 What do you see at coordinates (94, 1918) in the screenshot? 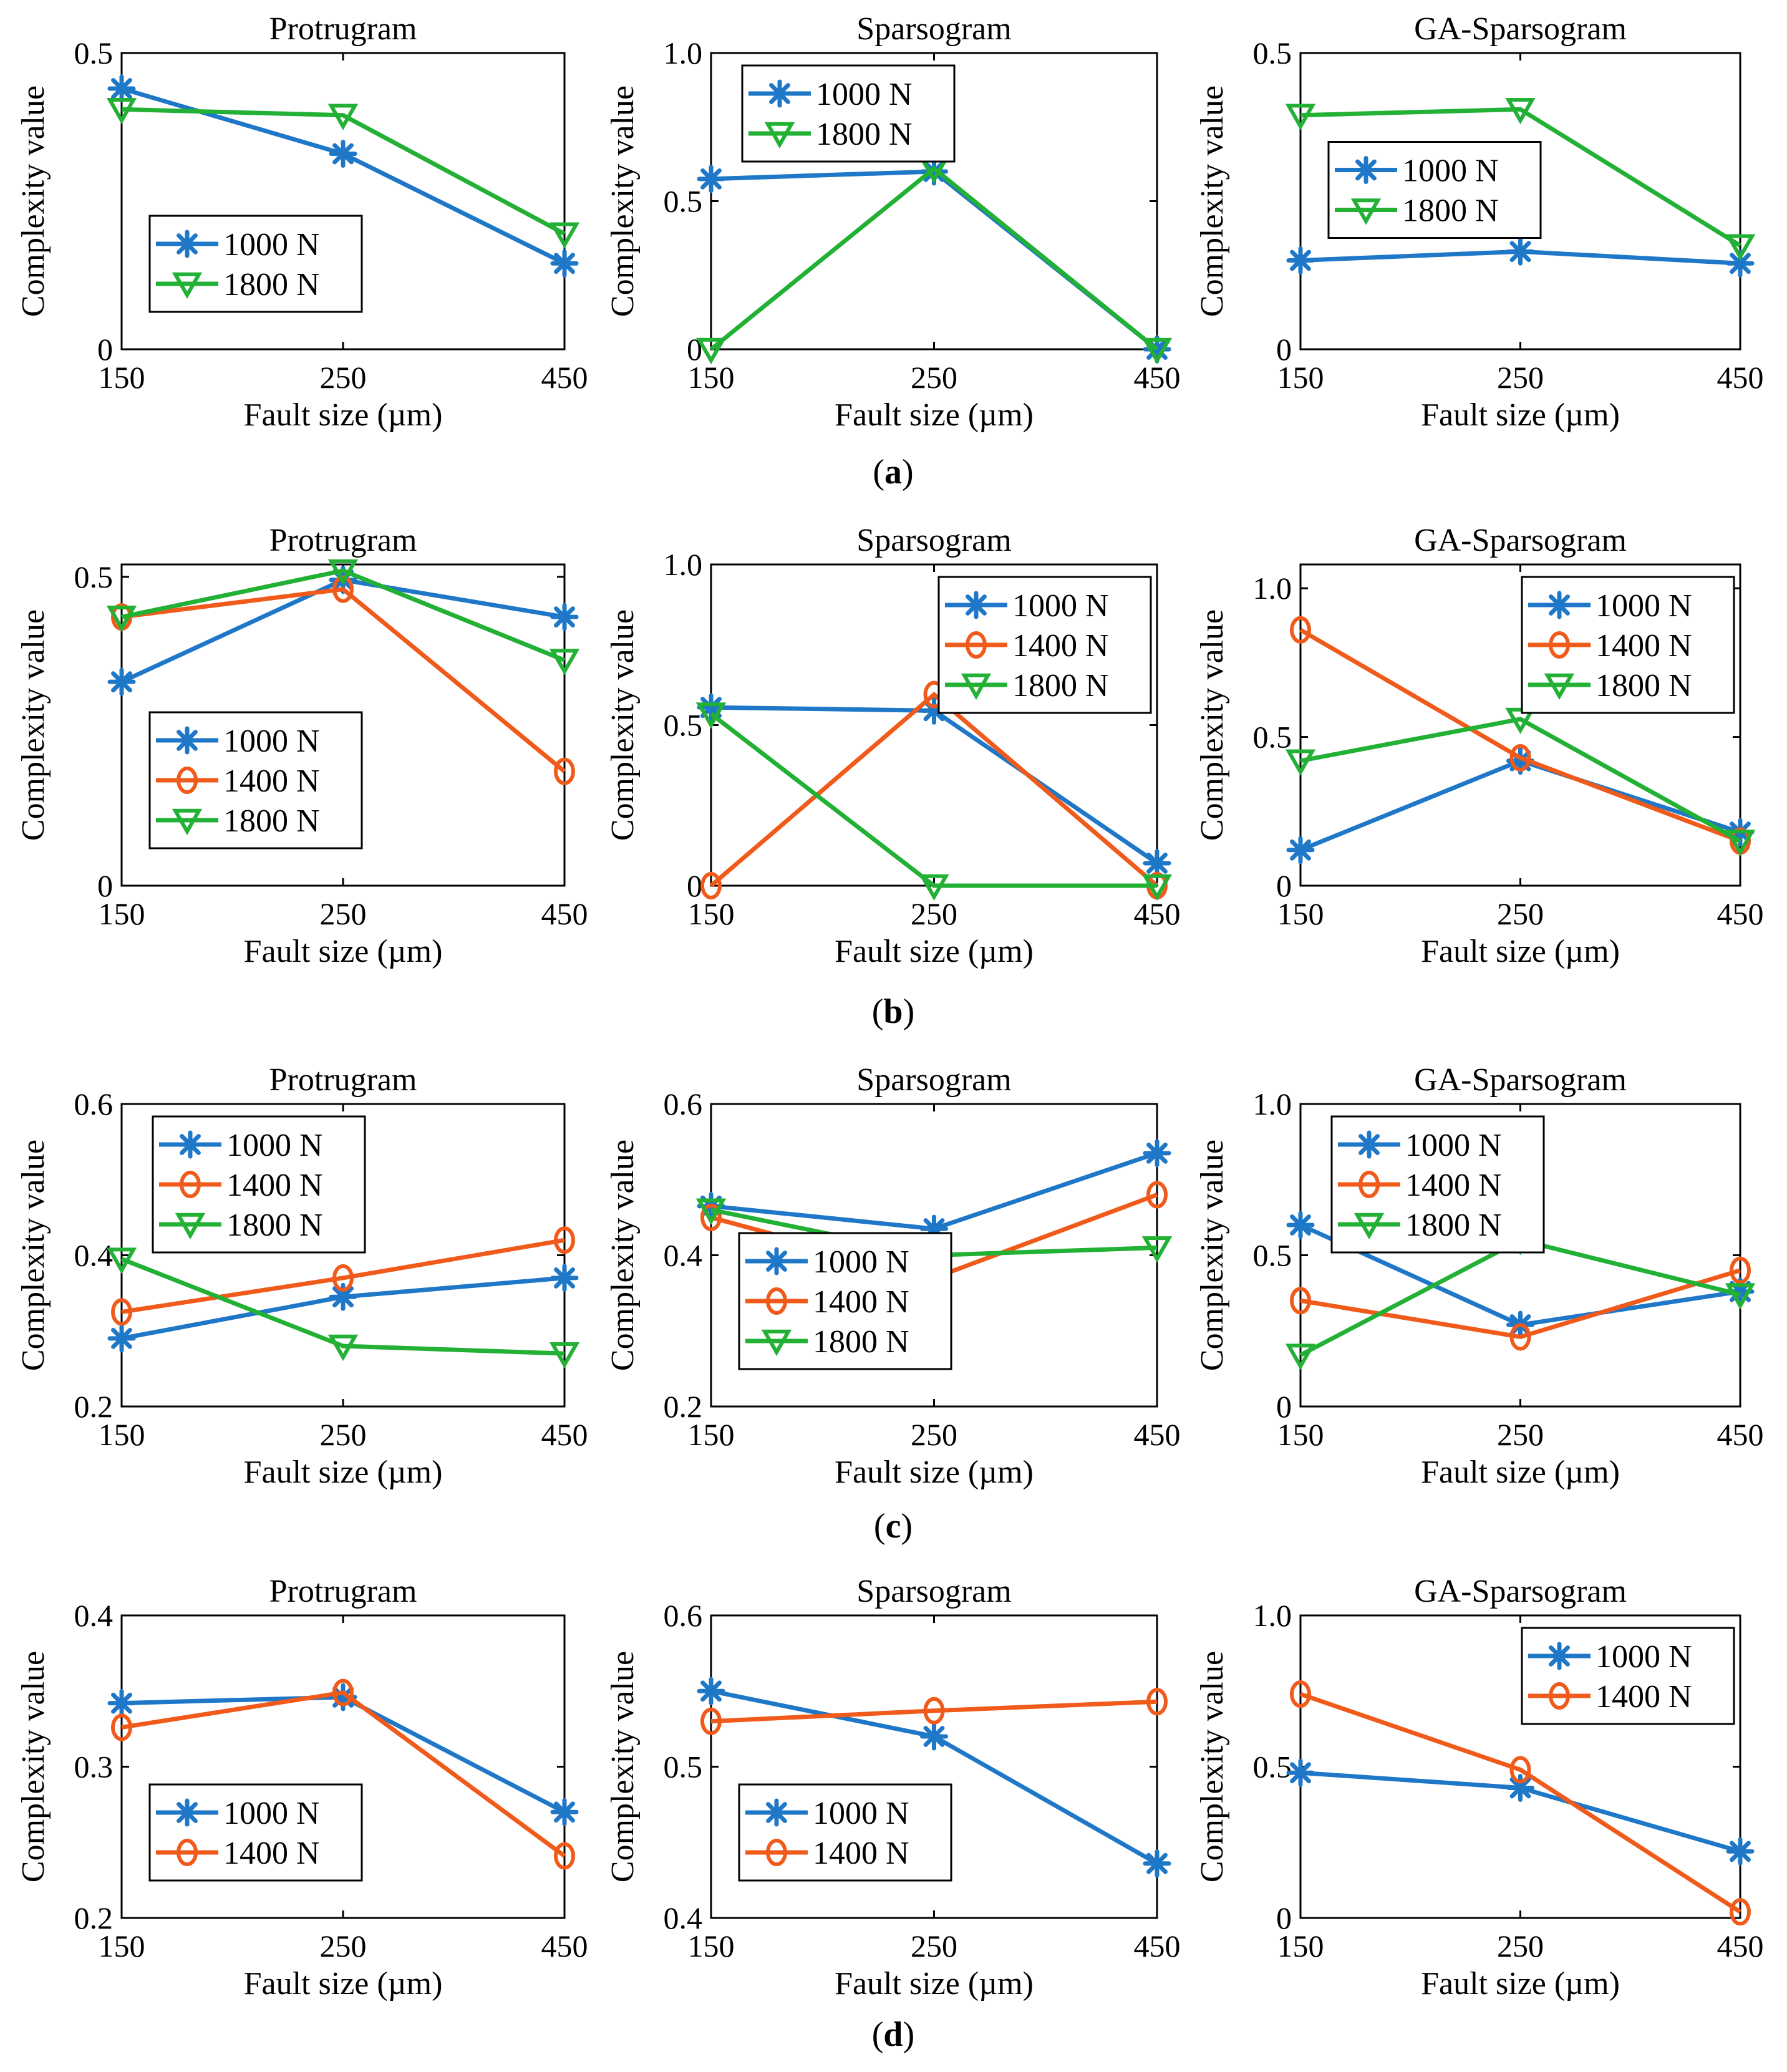
I see `y-tick-label: 0.2` at bounding box center [94, 1918].